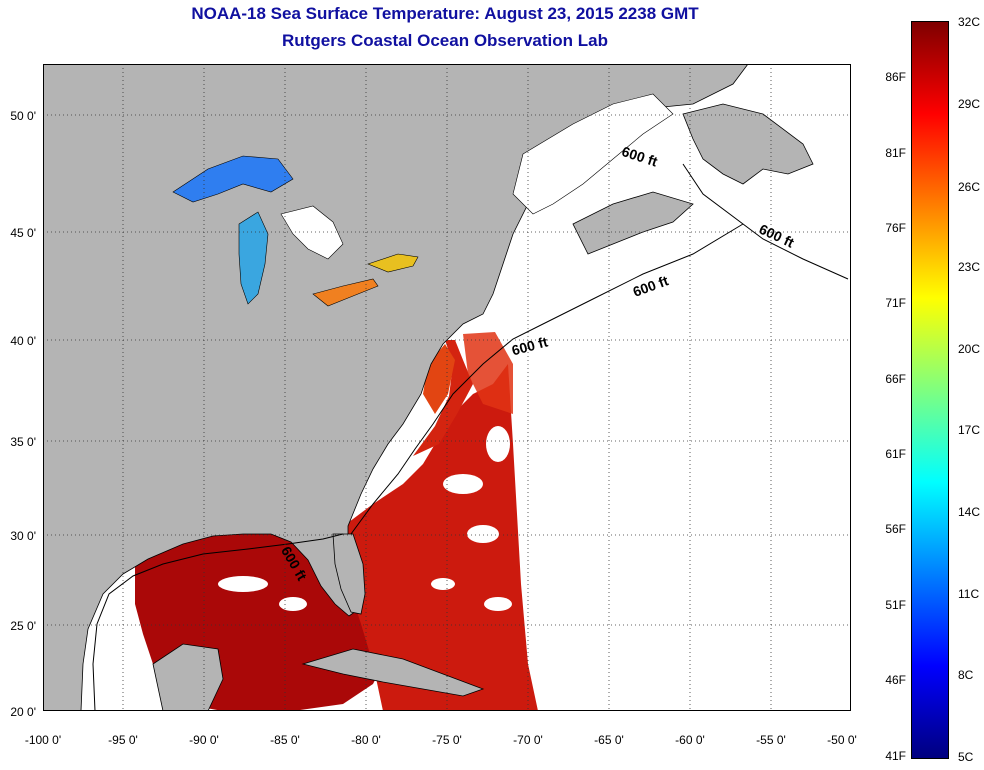  I want to click on cb-f-81: 81F, so click(895, 153).